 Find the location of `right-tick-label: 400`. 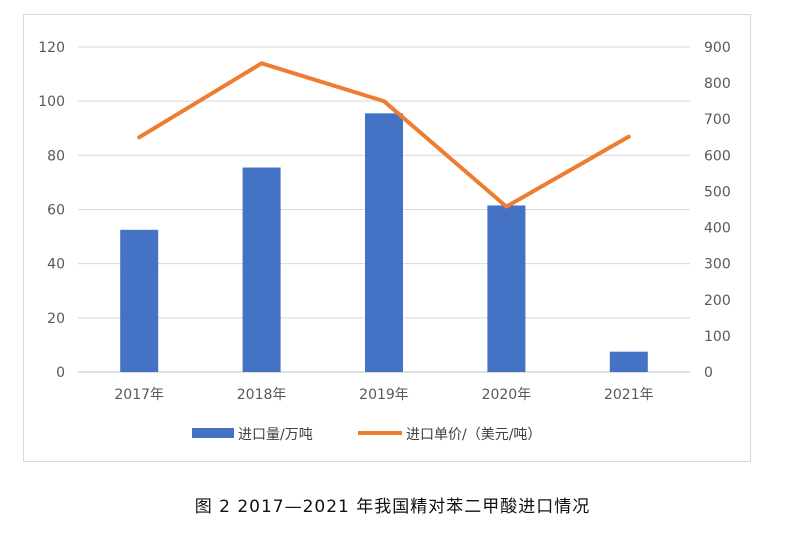

right-tick-label: 400 is located at coordinates (717, 229).